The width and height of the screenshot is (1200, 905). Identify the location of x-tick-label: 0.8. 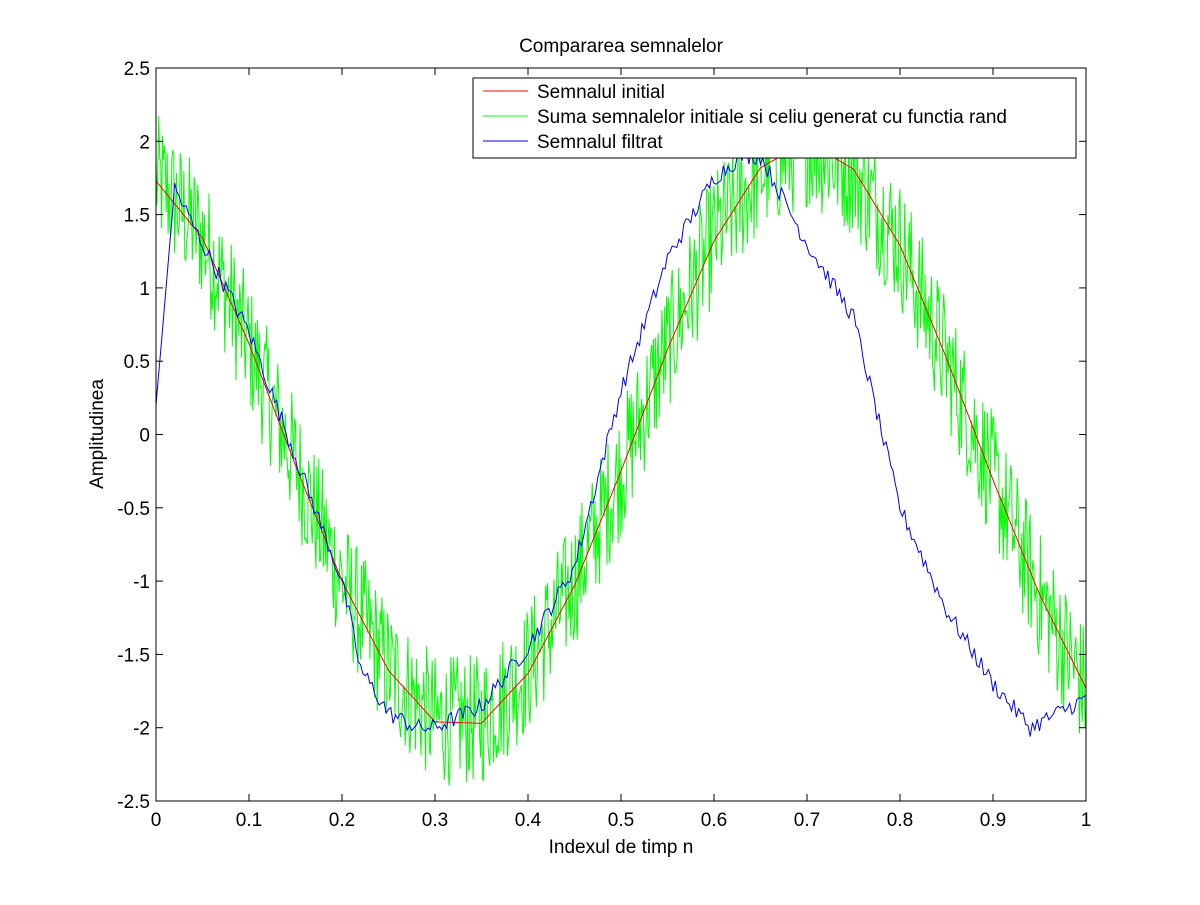
(900, 820).